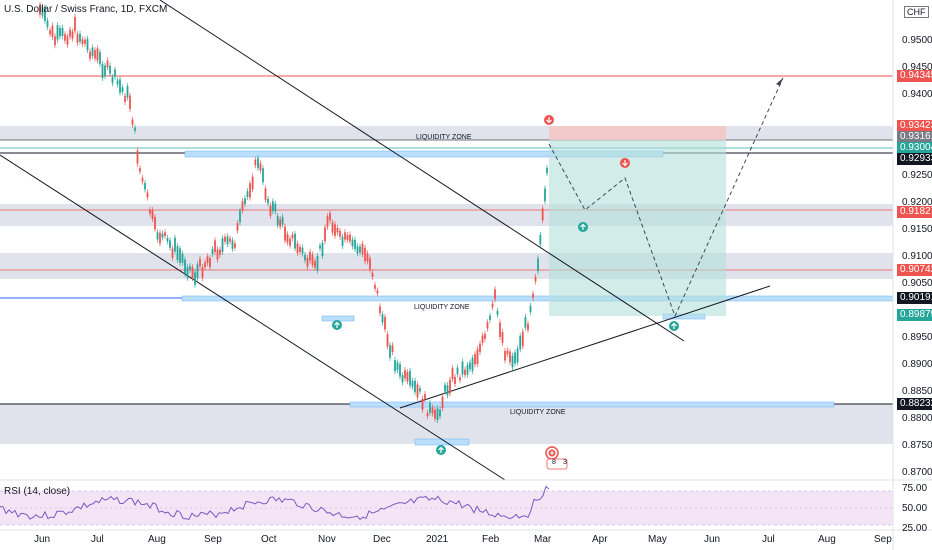  What do you see at coordinates (914, 404) in the screenshot?
I see `price-badge: 0.88232` at bounding box center [914, 404].